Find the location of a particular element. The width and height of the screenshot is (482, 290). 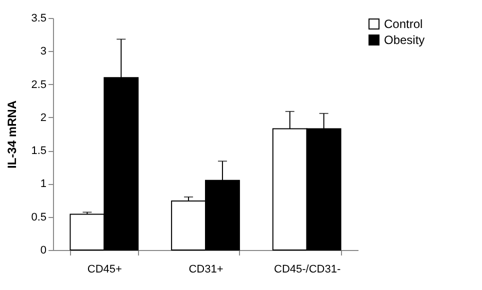

y-tick-label: 2 is located at coordinates (43, 118).